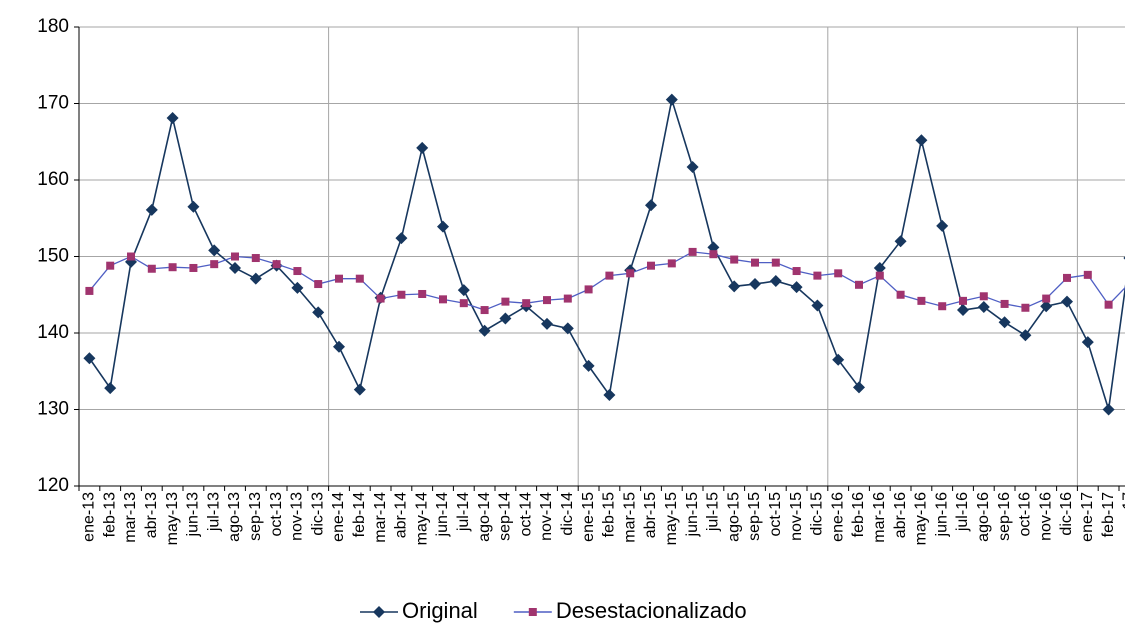 The height and width of the screenshot is (626, 1125). I want to click on x-tick-label: may-14, so click(421, 518).